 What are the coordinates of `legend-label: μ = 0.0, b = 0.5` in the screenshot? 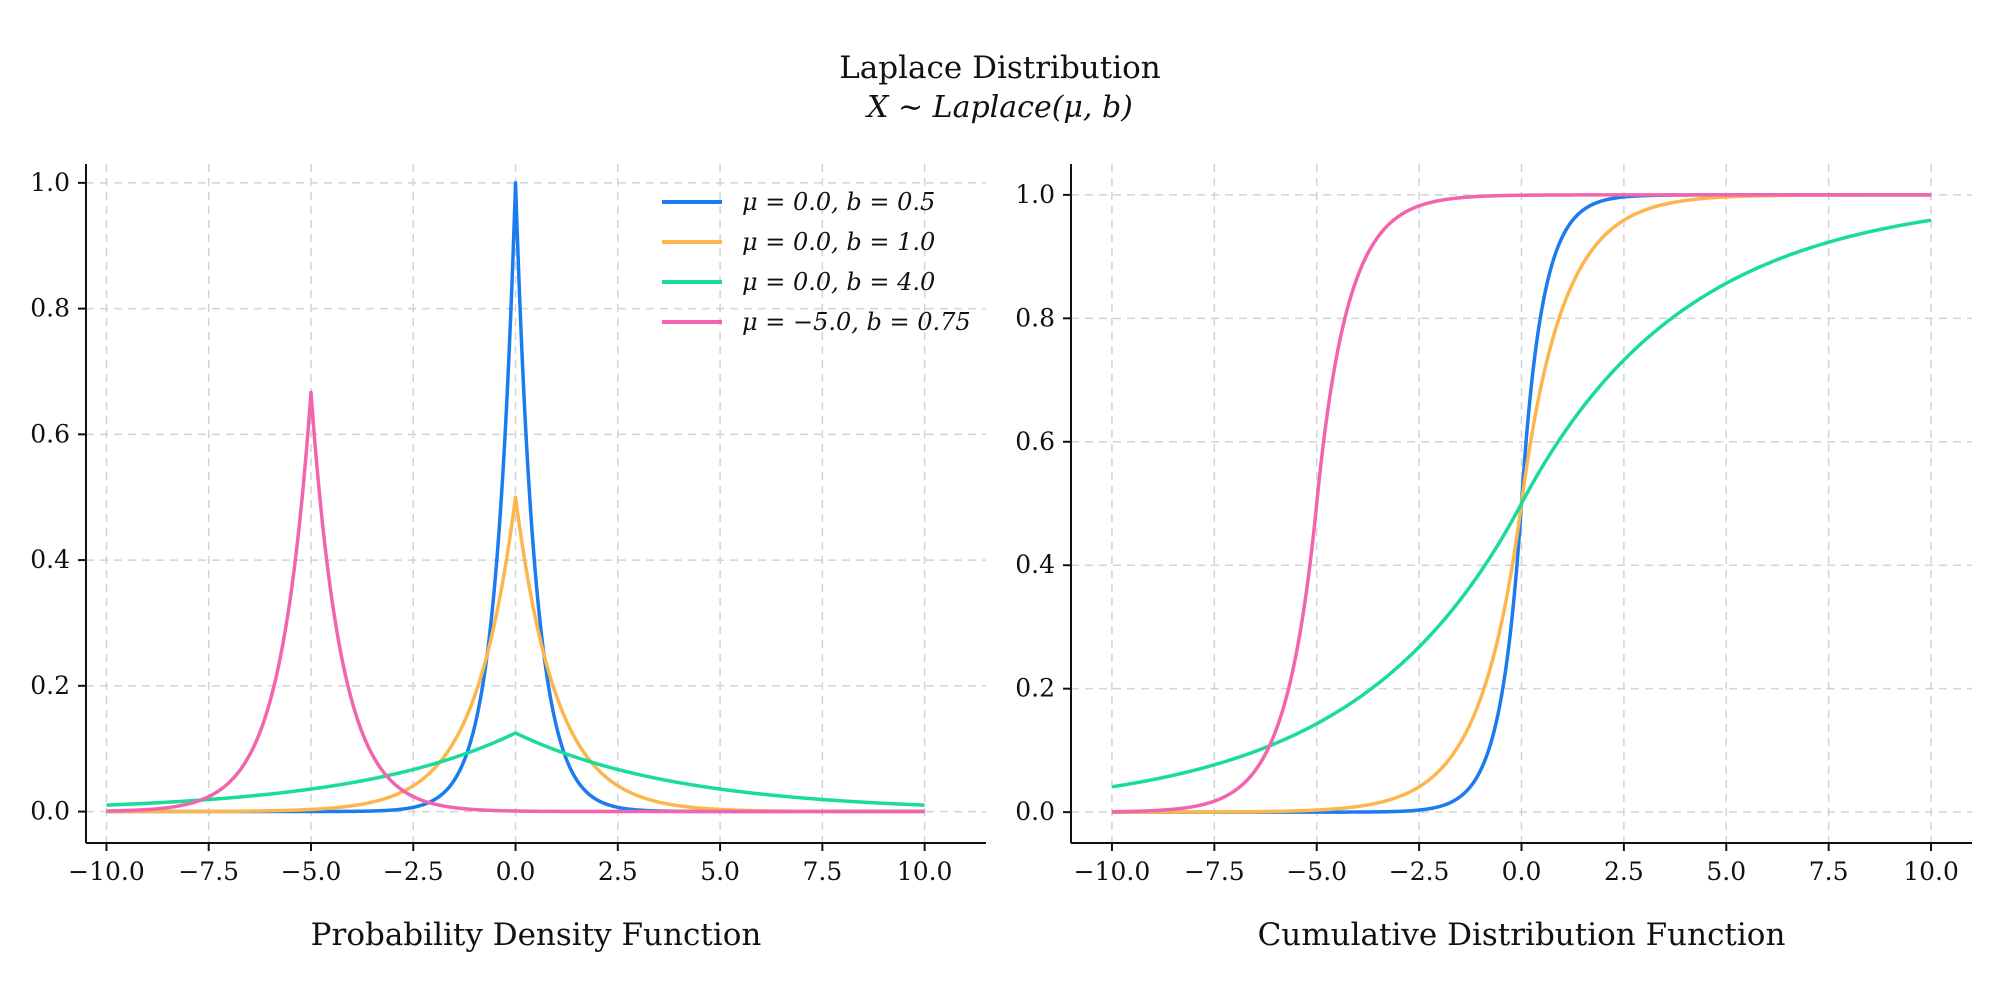 It's located at (838, 202).